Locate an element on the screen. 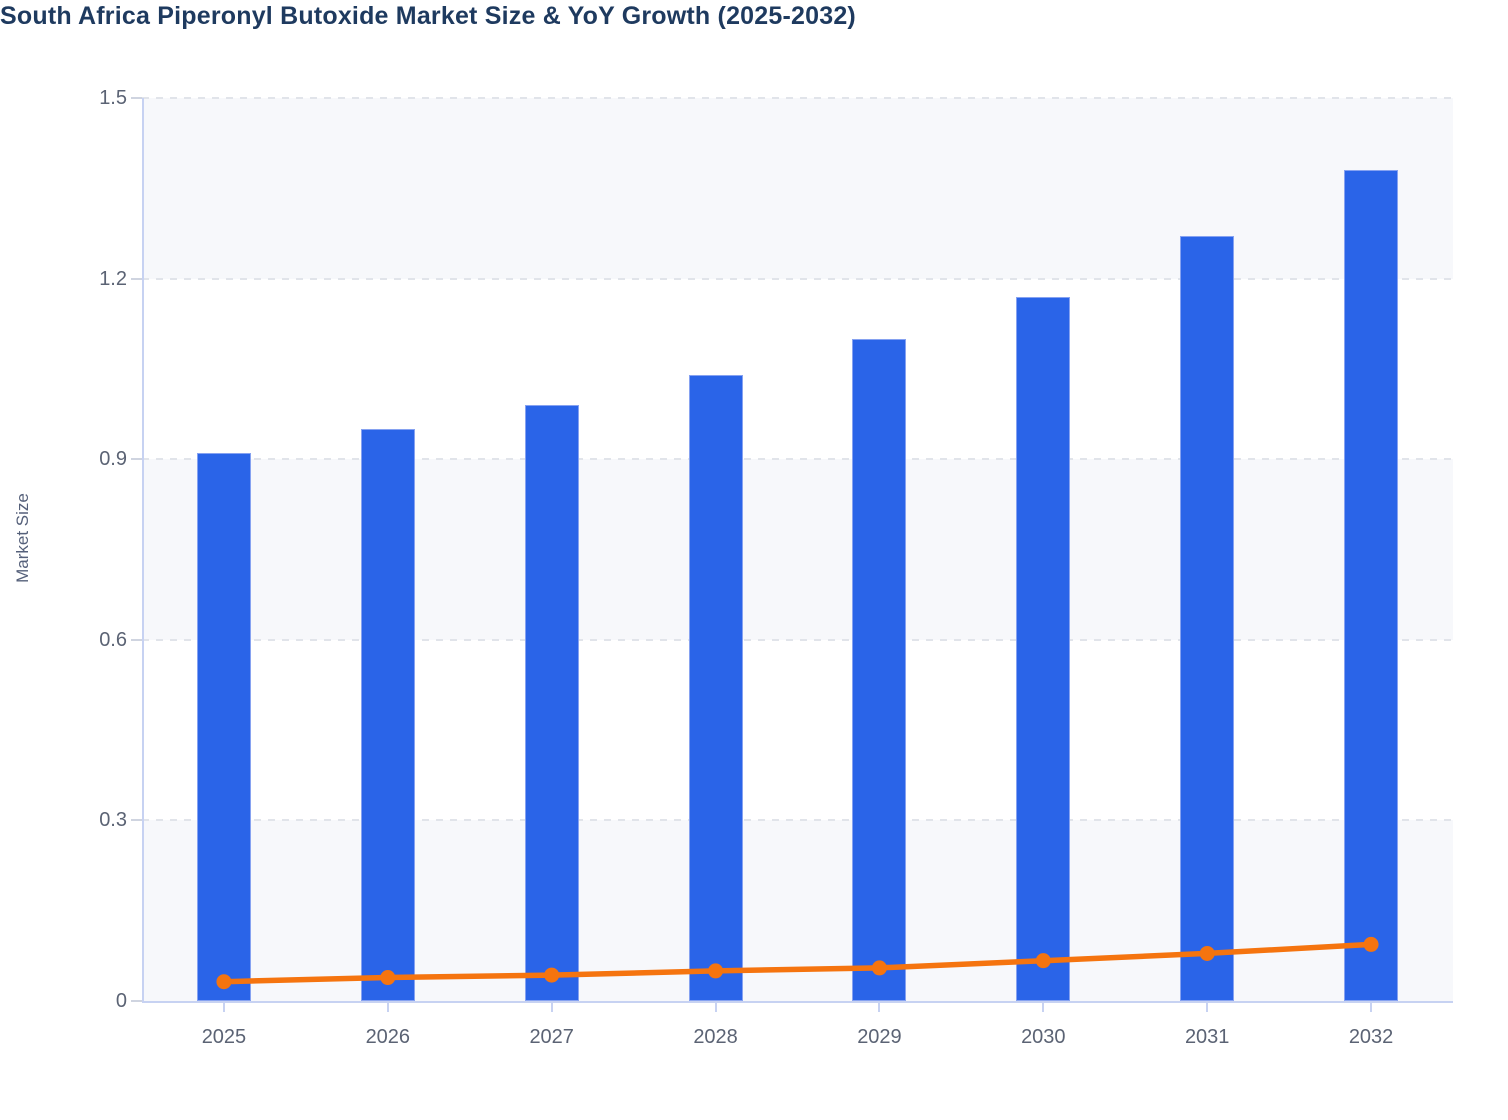 This screenshot has height=1120, width=1508. line-marker-2029 is located at coordinates (879, 968).